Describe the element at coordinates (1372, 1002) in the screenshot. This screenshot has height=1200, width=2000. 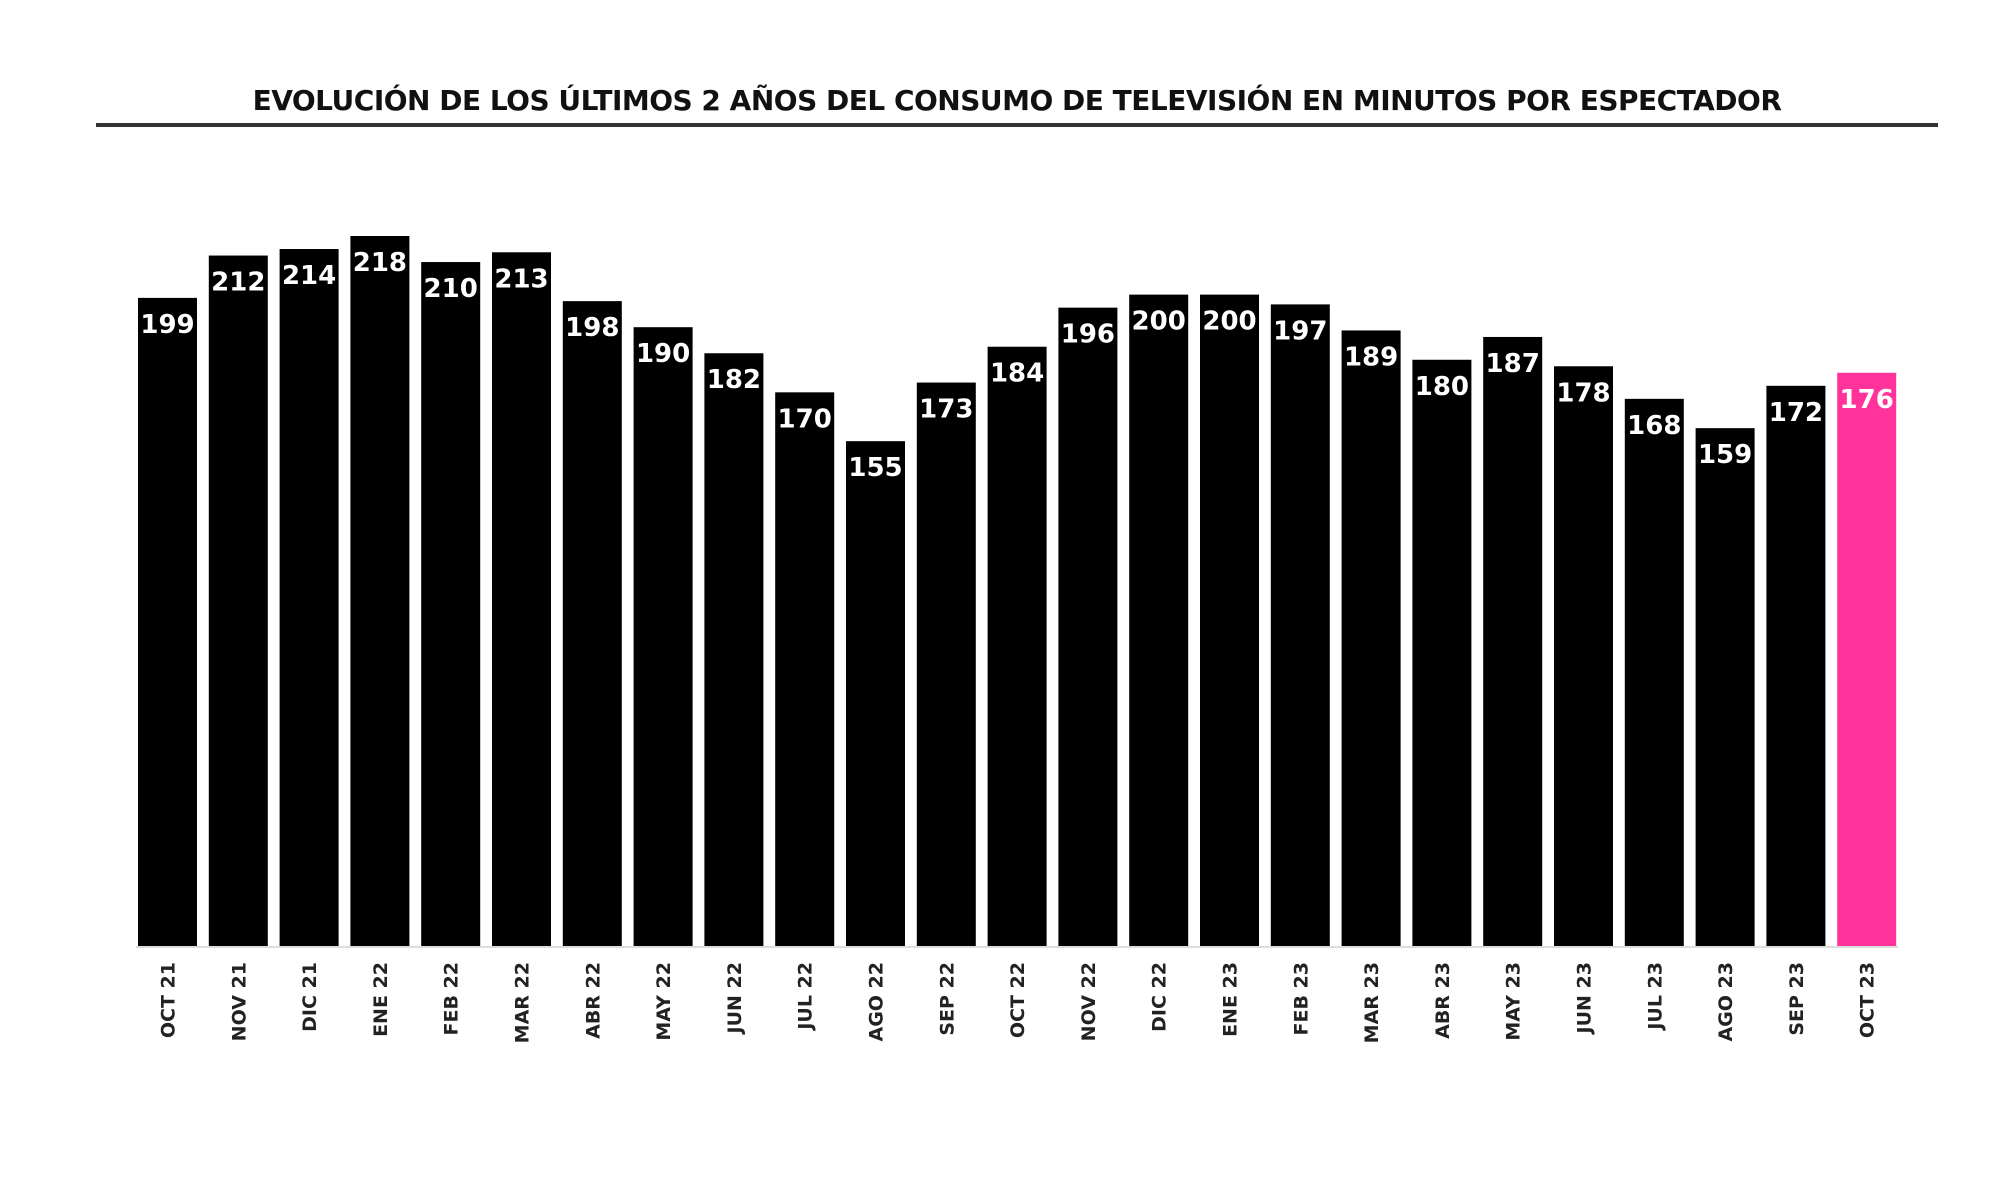
I see `x-tick-label: MAR 23` at that location.